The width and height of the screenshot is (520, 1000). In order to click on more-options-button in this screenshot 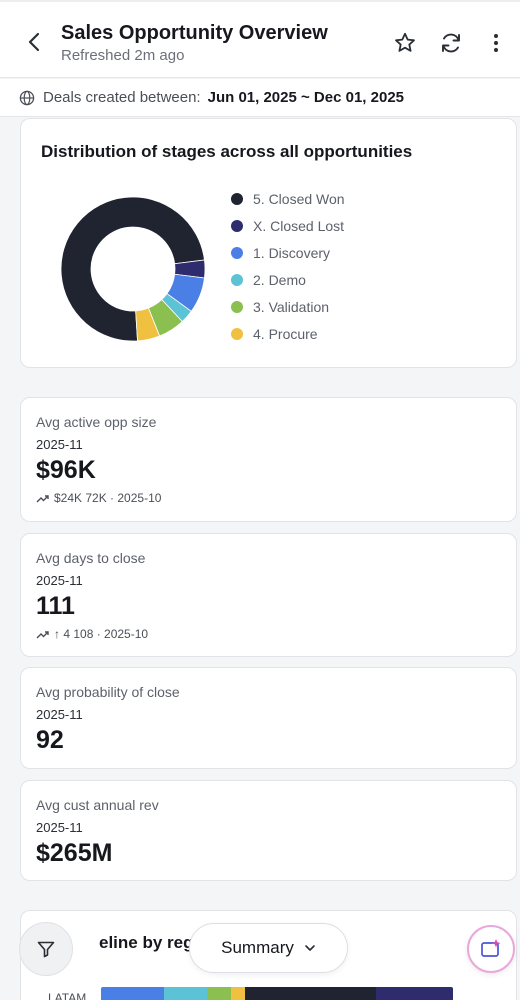, I will do `click(496, 43)`.